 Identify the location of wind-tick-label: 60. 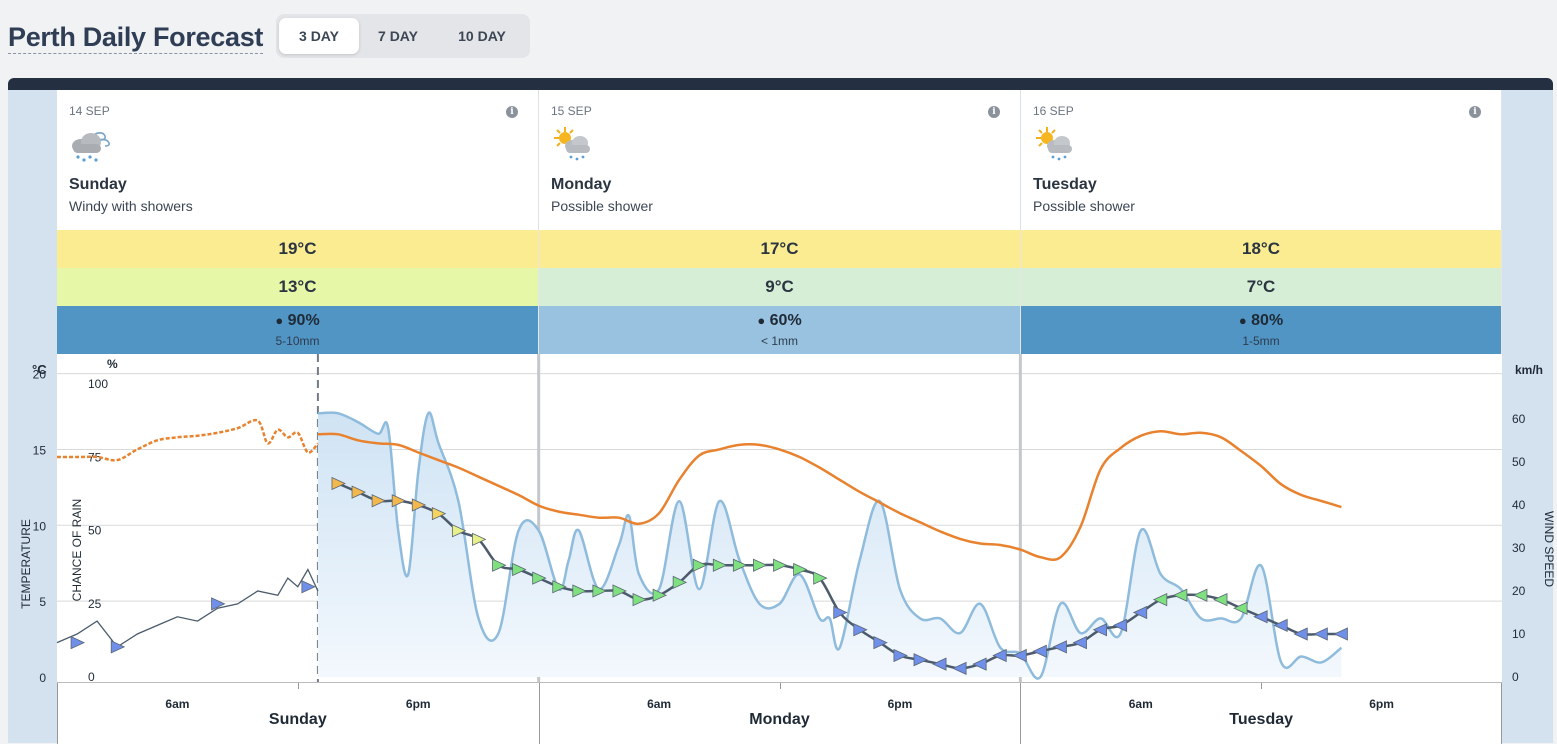
(1519, 419).